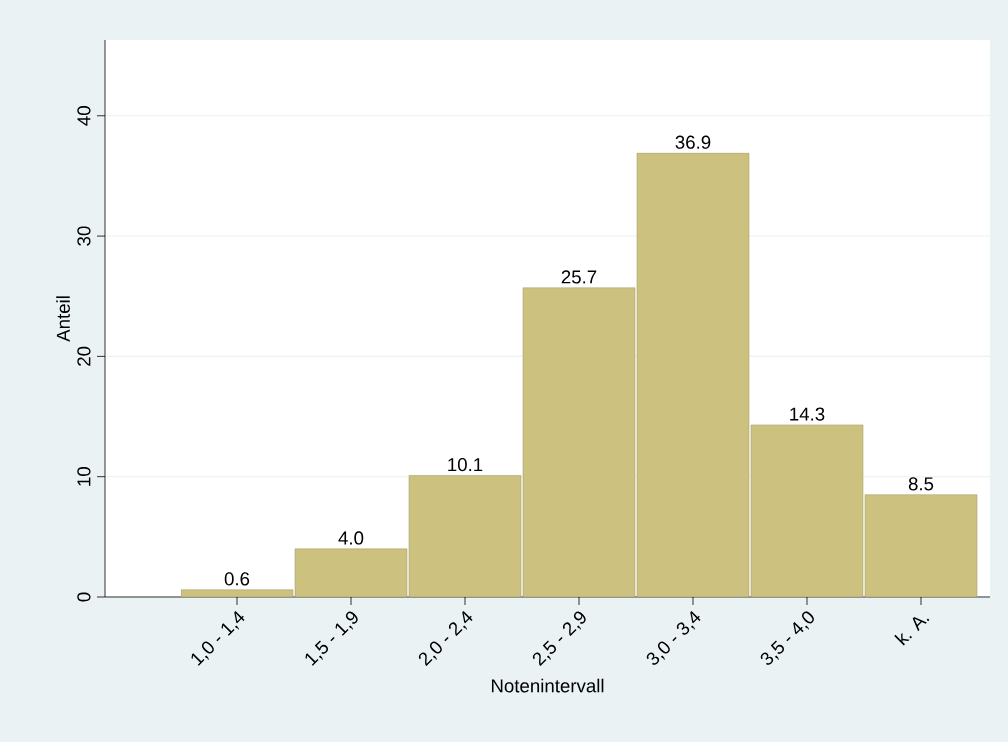 The height and width of the screenshot is (742, 1008). I want to click on data-label: 36.9, so click(693, 142).